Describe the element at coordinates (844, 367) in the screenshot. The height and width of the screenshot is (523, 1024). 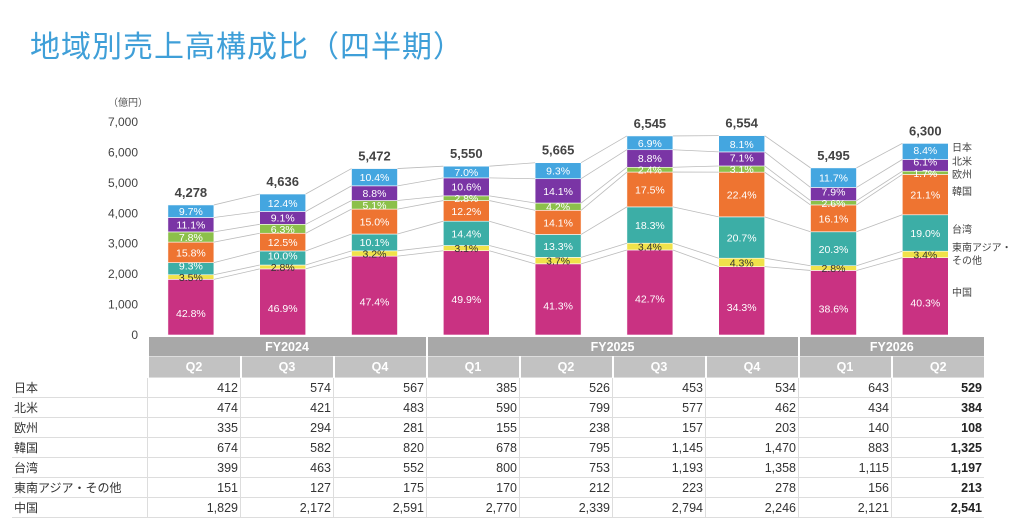
I see `quarter-header-cell: Q1` at that location.